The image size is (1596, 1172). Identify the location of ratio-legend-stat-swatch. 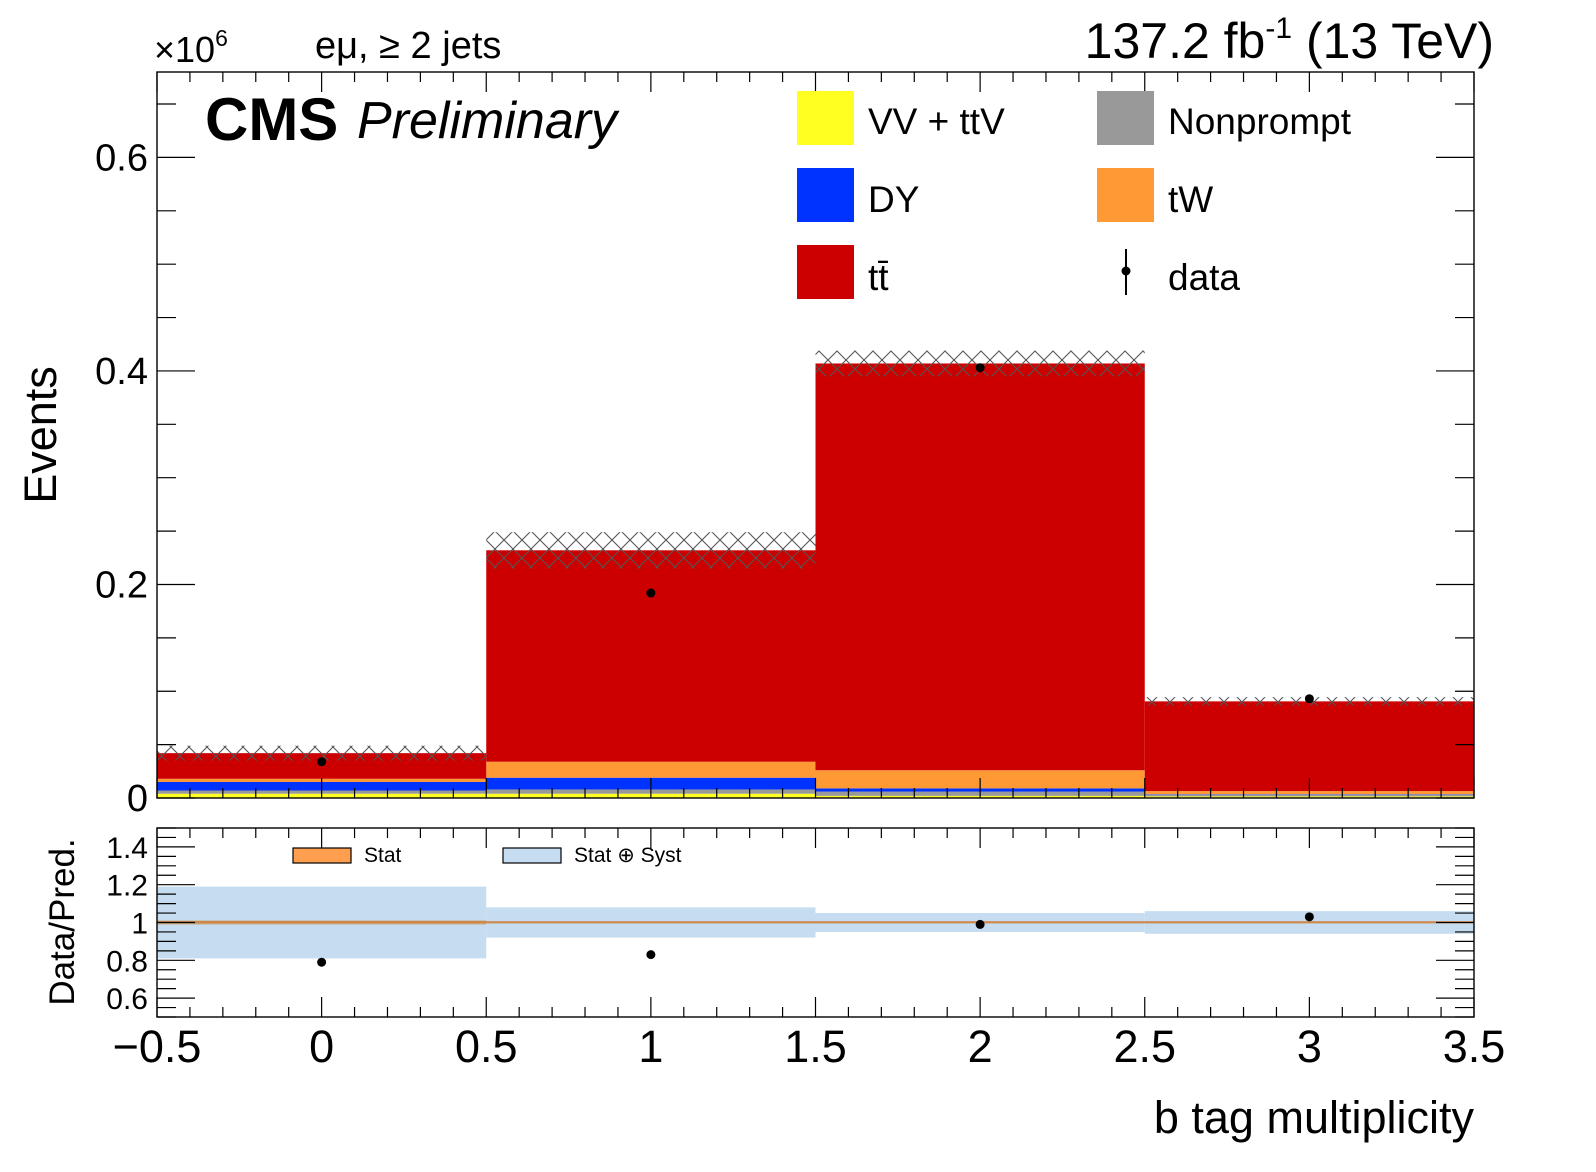
(322, 855).